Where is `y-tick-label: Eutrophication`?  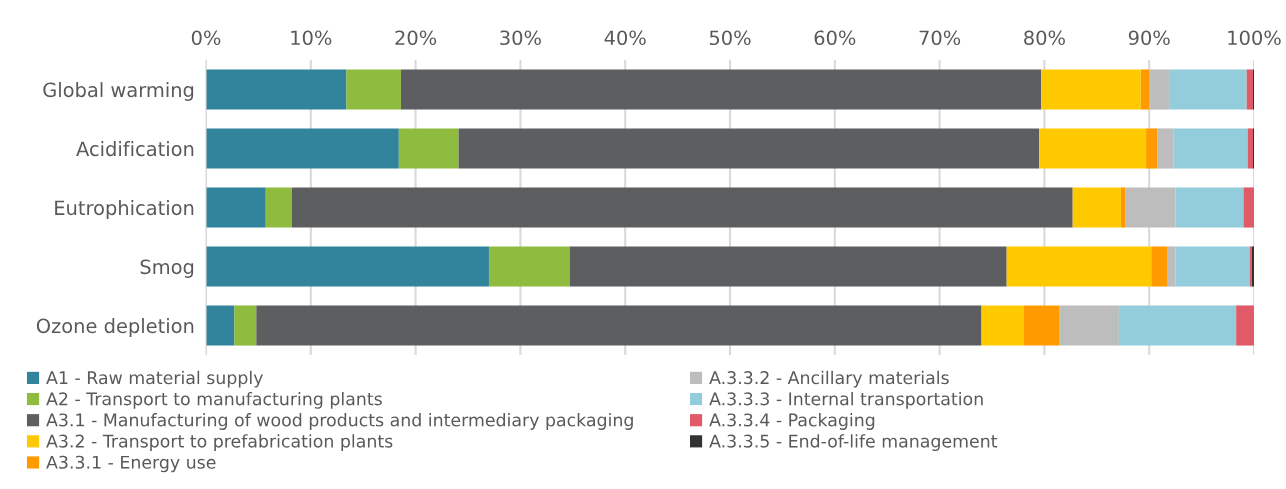
y-tick-label: Eutrophication is located at coordinates (124, 209).